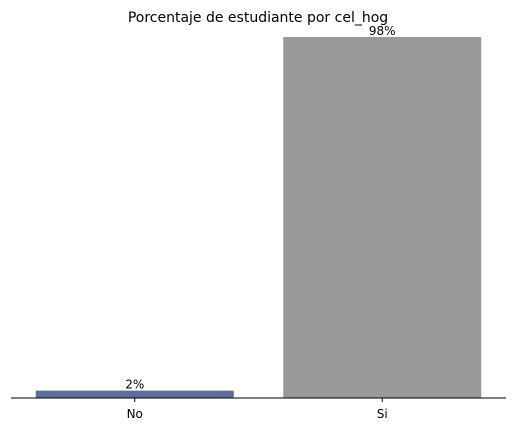 This screenshot has width=515, height=433. I want to click on x-tick-labels-group: No Si, so click(257, 414).